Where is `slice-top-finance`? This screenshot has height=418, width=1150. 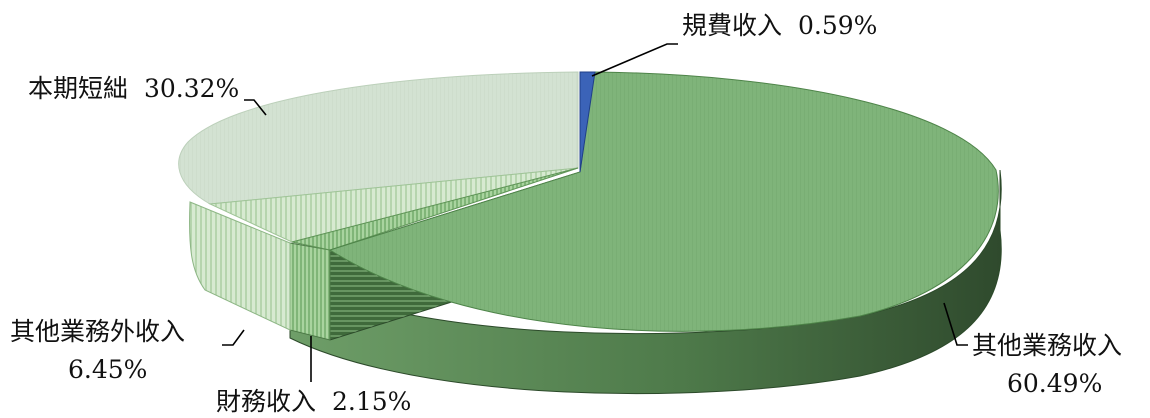
slice-top-finance is located at coordinates (435, 209).